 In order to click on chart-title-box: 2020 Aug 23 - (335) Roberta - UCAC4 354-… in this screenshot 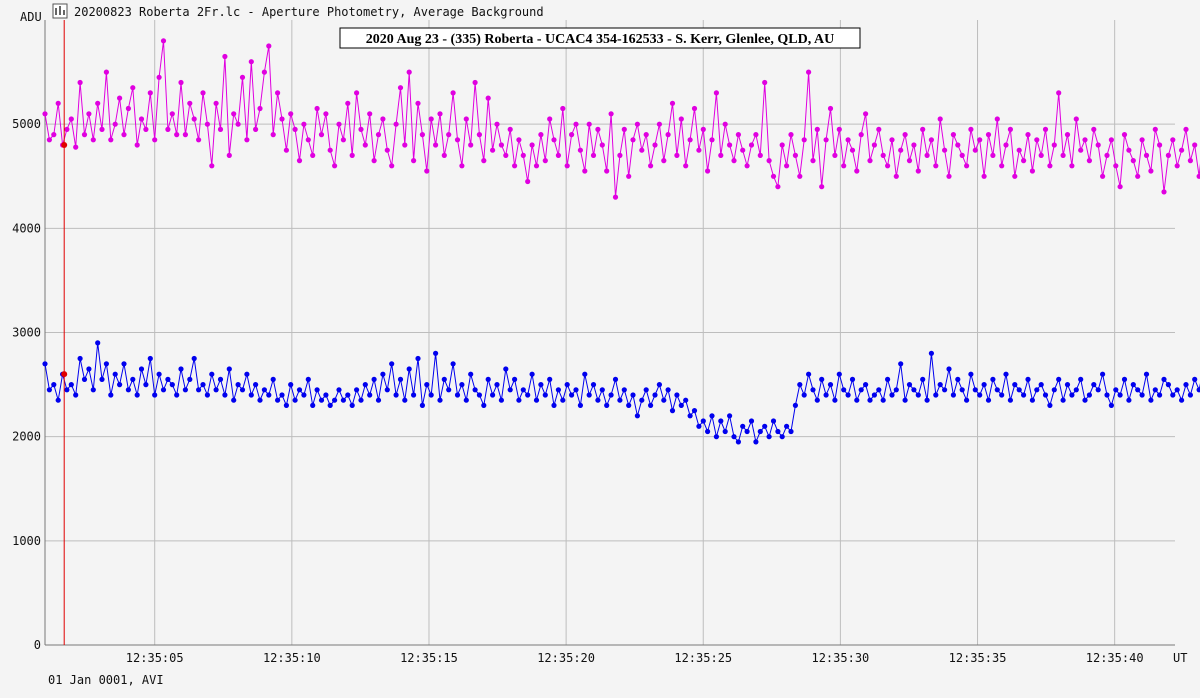, I will do `click(600, 38)`.